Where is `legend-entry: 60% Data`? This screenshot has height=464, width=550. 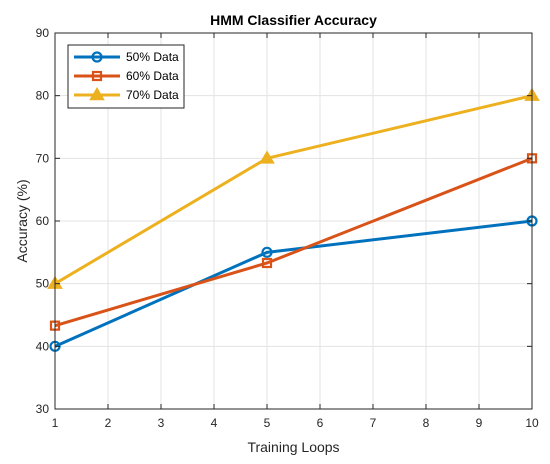
legend-entry: 60% Data is located at coordinates (126, 76).